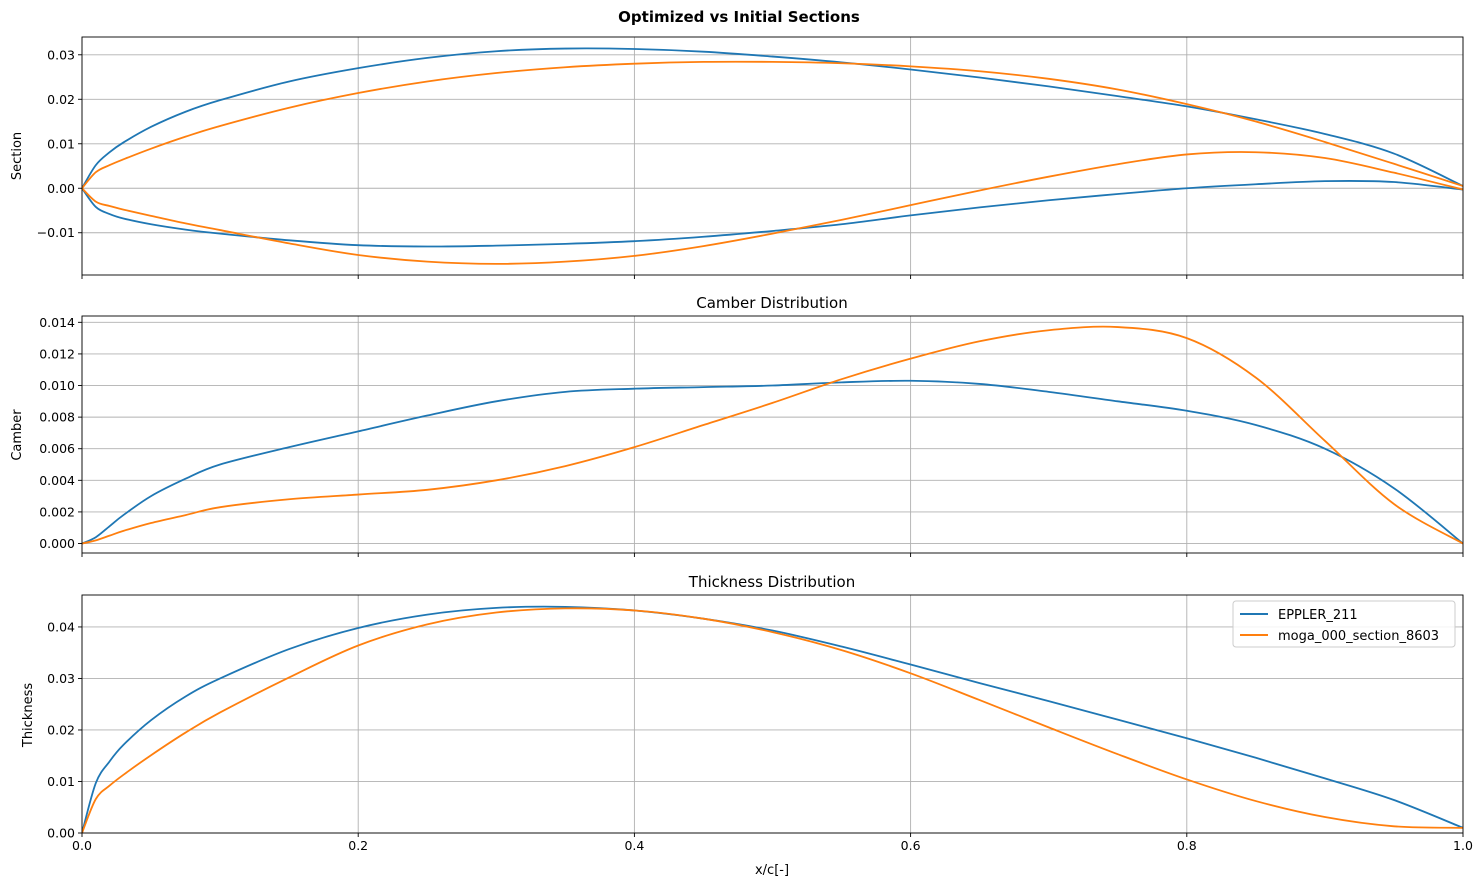 The width and height of the screenshot is (1483, 886). Describe the element at coordinates (61, 781) in the screenshot. I see `thickness-ytick-label-1: 0.01` at that location.